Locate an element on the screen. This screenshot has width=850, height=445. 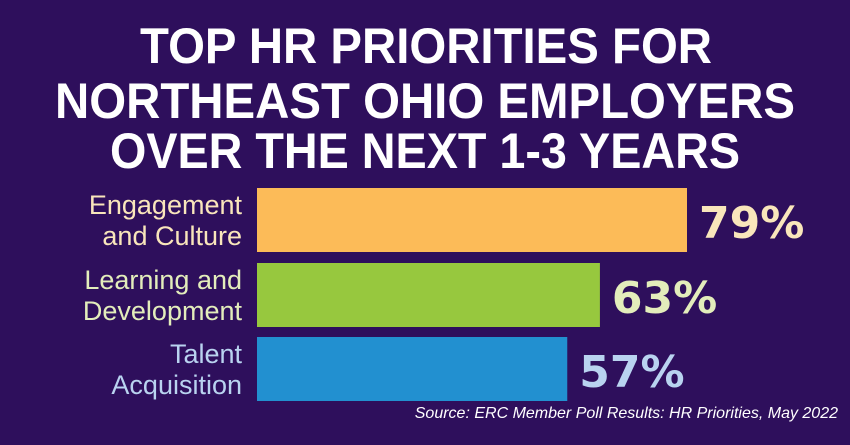
value-label: 63% is located at coordinates (664, 298).